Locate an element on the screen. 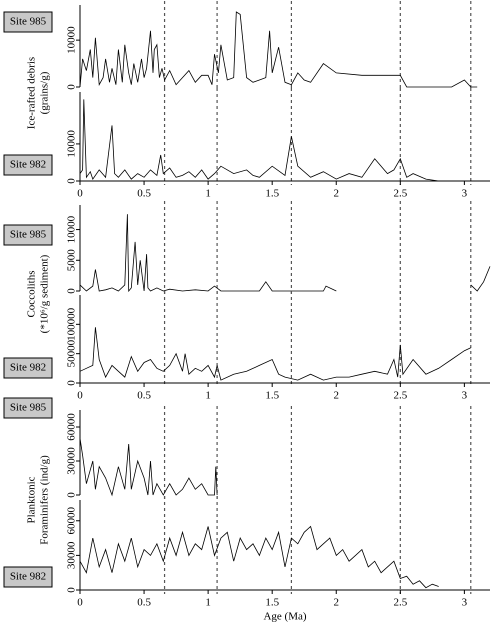 Image resolution: width=498 pixels, height=627 pixels. y-tick-label: 50000 is located at coordinates (72, 353).